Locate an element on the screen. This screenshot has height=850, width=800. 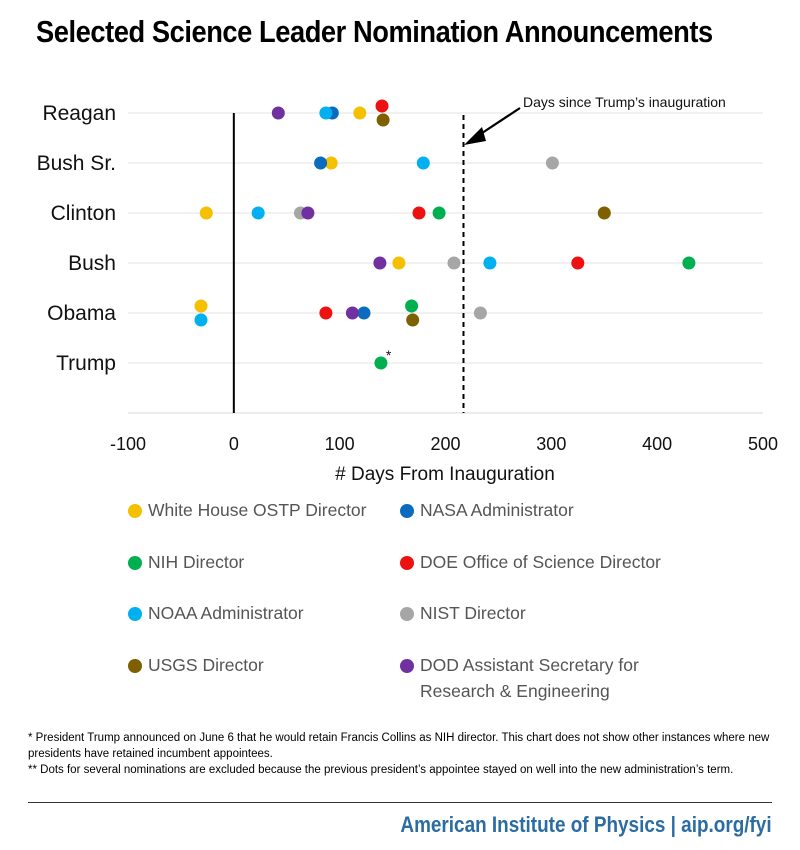
point-bush-doe is located at coordinates (578, 263).